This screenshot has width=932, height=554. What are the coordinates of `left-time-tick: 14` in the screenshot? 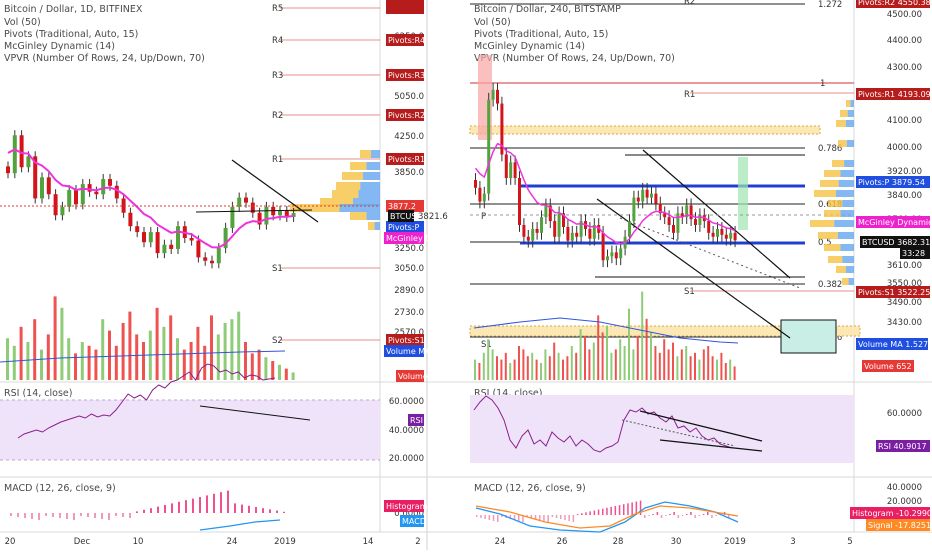 It's located at (368, 542).